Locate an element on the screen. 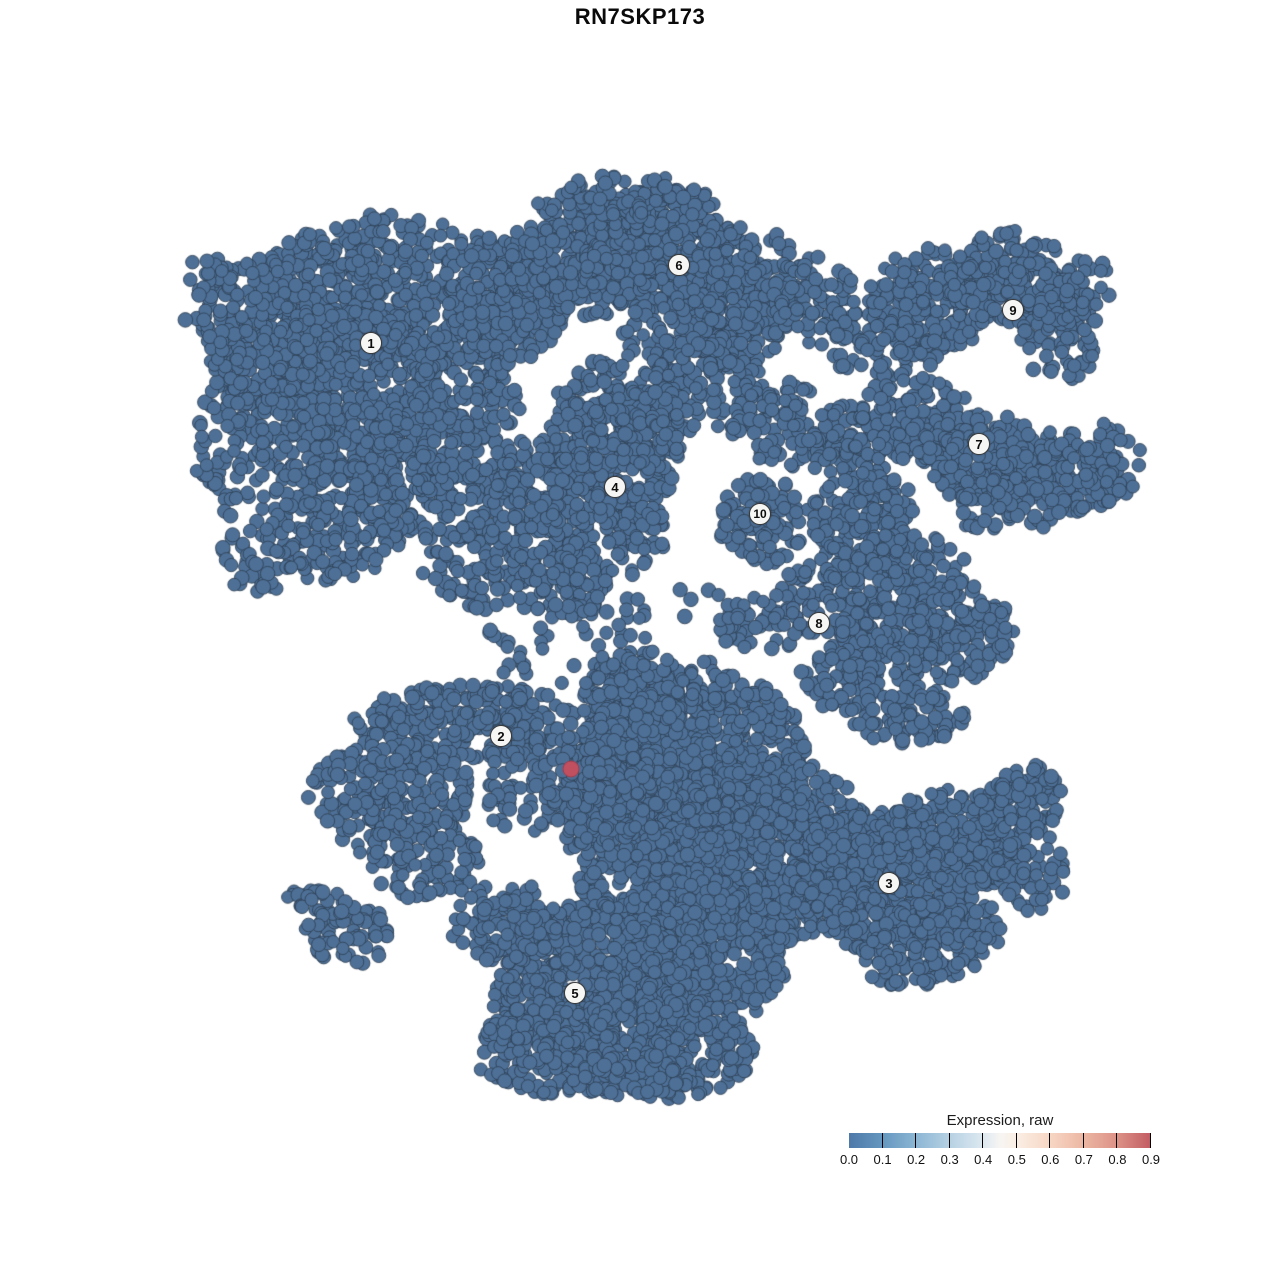 Image resolution: width=1280 pixels, height=1280 pixels. legend-tick-row: 0.0 0.1 0.2 0.3 0.4 0.5 0.6 0.7 0.8 0.9 is located at coordinates (1000, 1150).